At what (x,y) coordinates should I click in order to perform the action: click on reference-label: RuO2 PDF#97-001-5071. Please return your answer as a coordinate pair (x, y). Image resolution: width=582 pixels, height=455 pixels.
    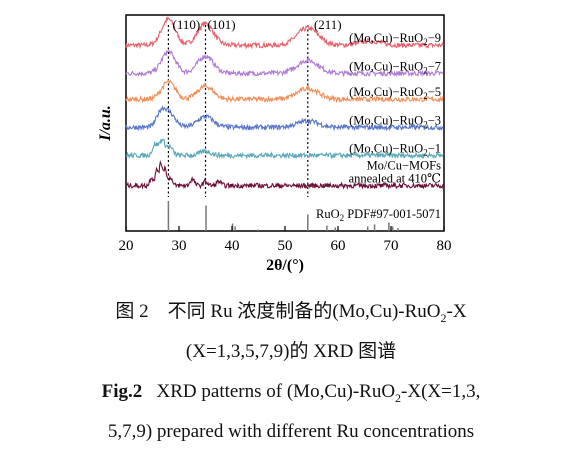
    Looking at the image, I should click on (378, 215).